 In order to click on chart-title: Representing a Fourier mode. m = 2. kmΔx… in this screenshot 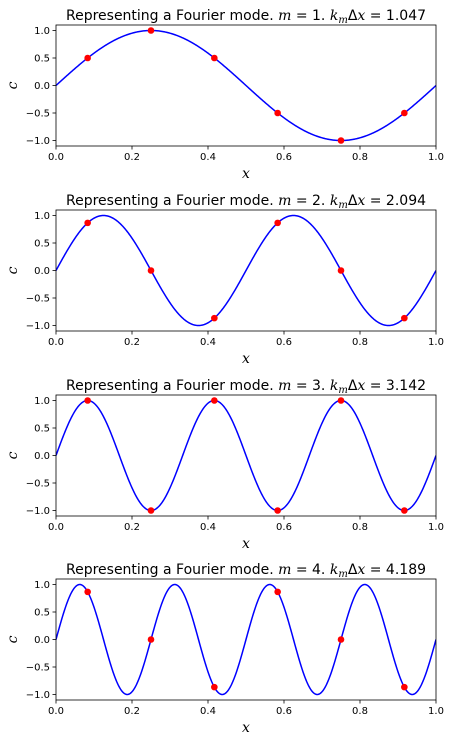, I will do `click(246, 202)`.